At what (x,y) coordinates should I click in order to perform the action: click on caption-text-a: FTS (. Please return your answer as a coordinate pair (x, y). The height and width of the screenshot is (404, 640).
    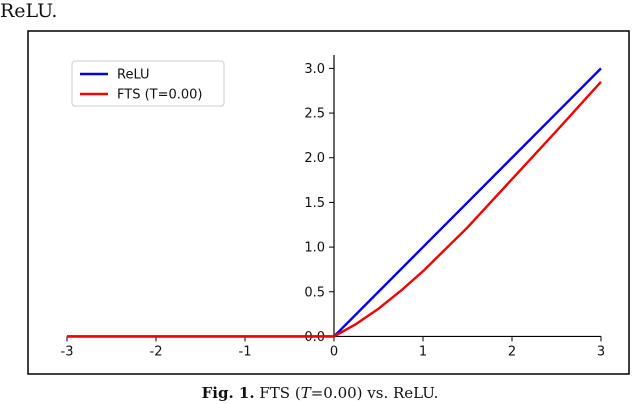
    Looking at the image, I should click on (280, 393).